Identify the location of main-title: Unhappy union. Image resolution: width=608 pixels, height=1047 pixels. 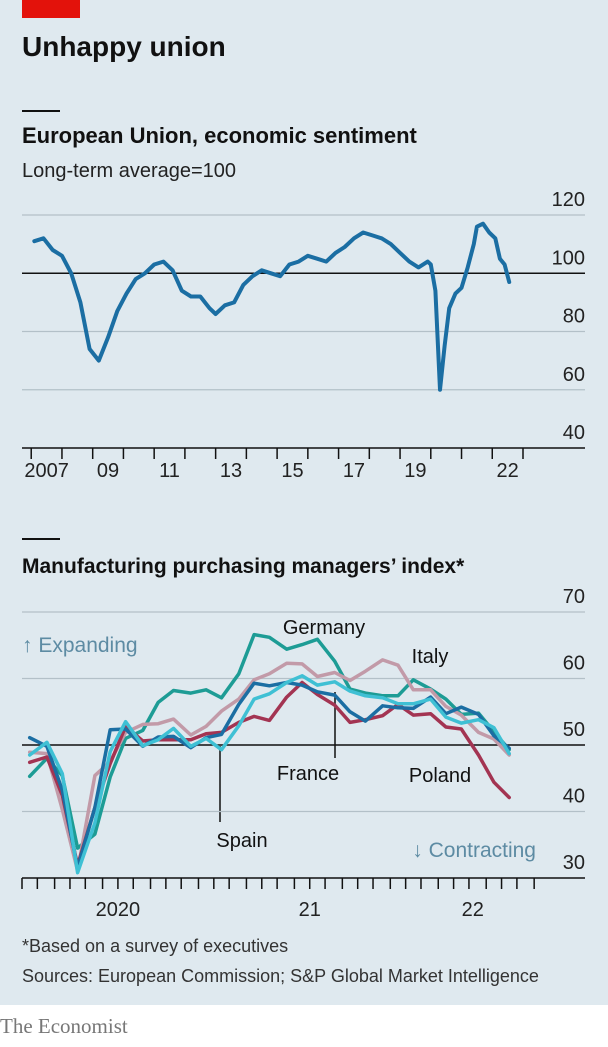
(124, 46).